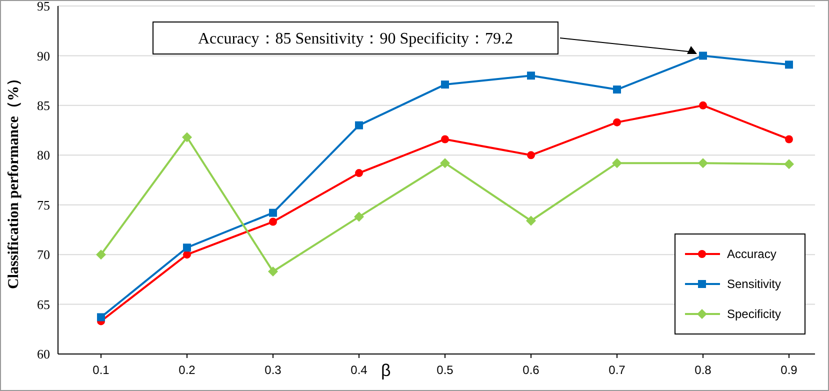  I want to click on y-tick-label: 85, so click(43, 105).